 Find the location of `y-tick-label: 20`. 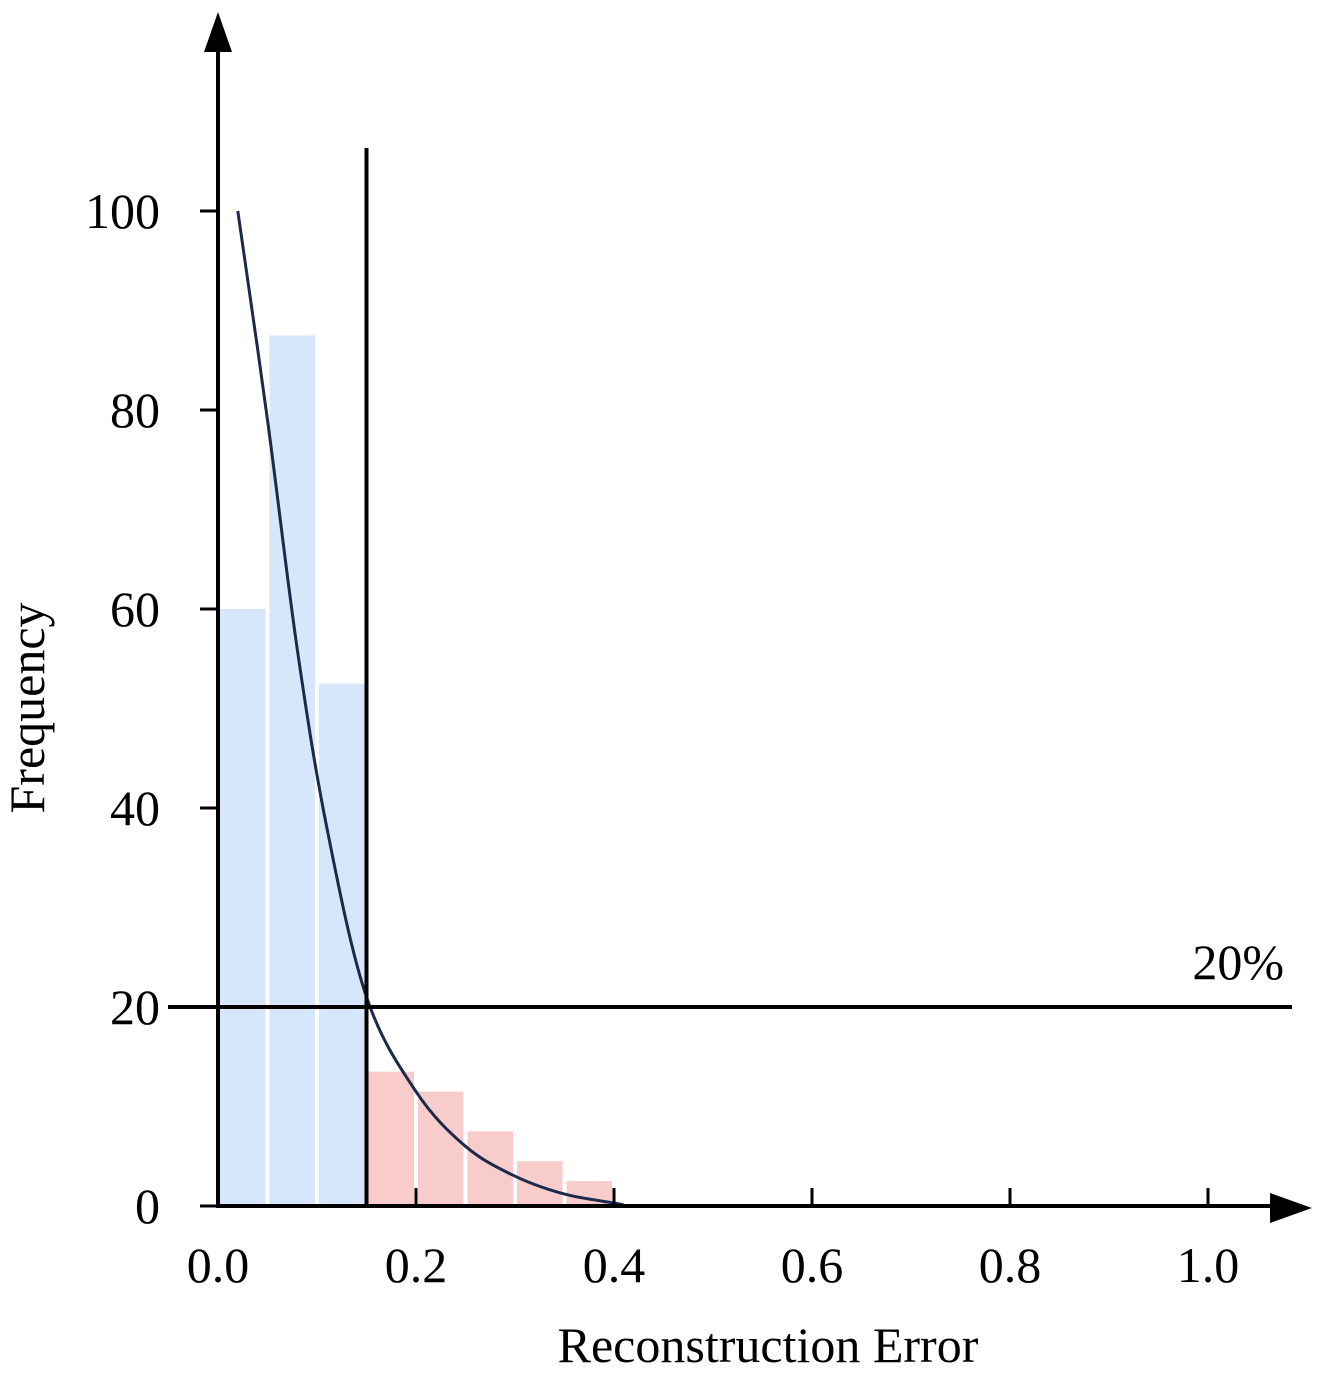

y-tick-label: 20 is located at coordinates (135, 1007).